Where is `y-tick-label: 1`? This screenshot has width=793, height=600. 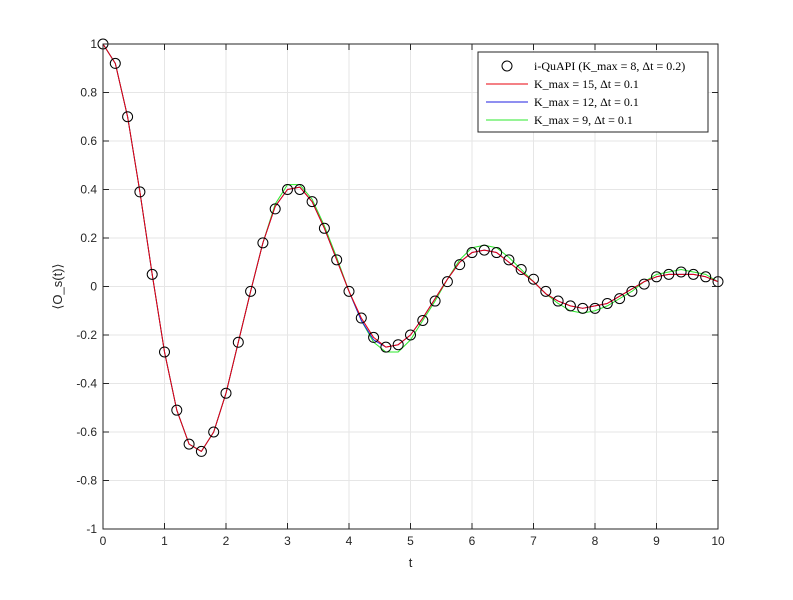 y-tick-label: 1 is located at coordinates (93, 44).